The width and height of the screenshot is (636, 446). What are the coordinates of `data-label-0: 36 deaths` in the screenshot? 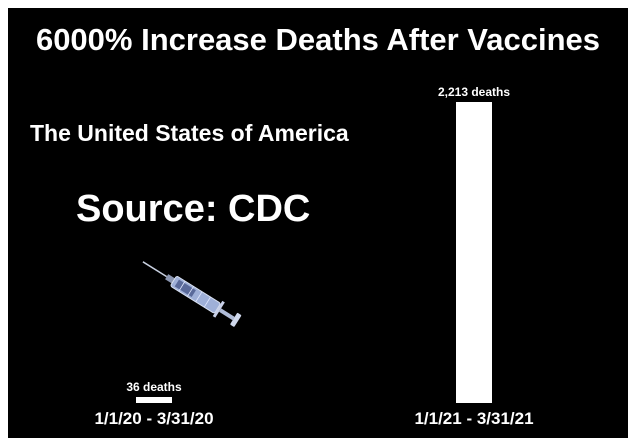 It's located at (154, 387).